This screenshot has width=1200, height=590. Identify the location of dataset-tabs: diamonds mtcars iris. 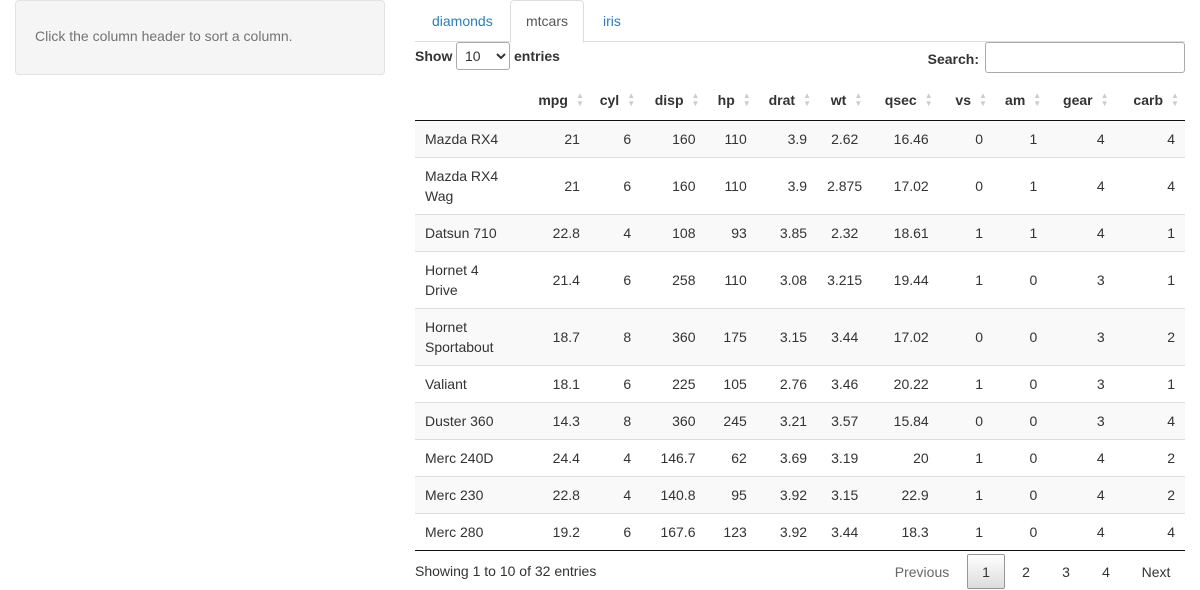
(800, 21).